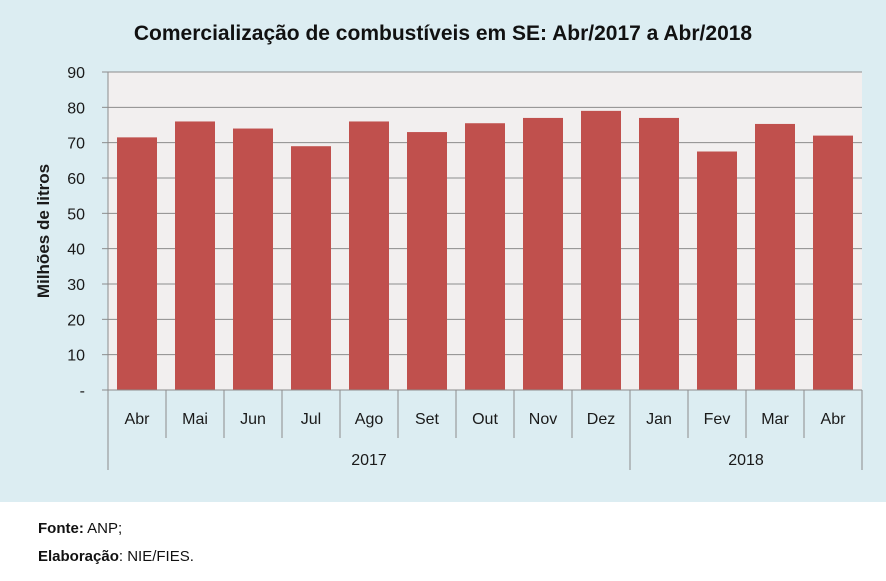 The image size is (886, 581). What do you see at coordinates (485, 419) in the screenshot?
I see `x-tick-label: Out` at bounding box center [485, 419].